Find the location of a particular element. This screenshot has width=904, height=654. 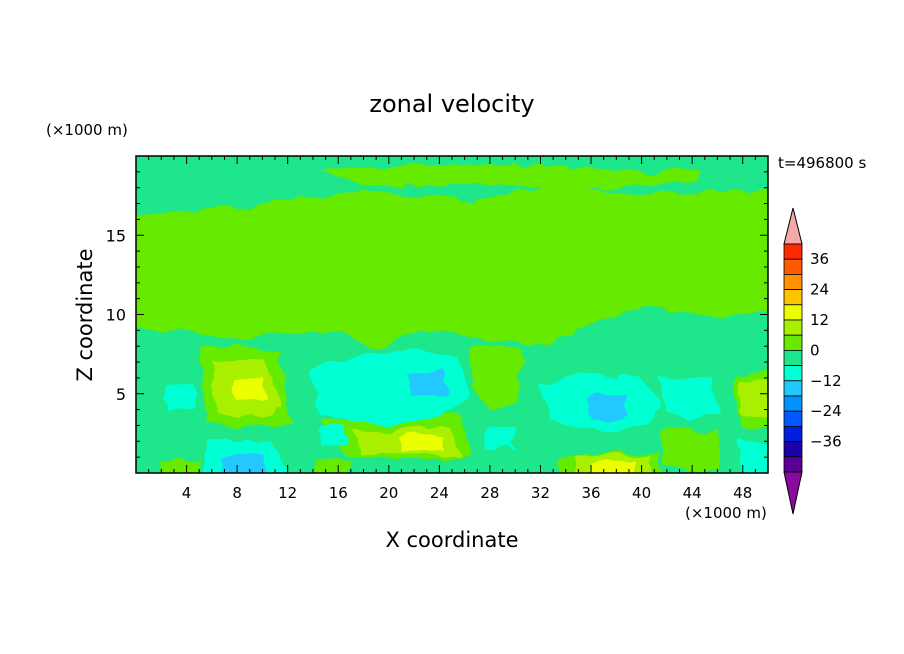

field-region-neg6-a is located at coordinates (390, 387).